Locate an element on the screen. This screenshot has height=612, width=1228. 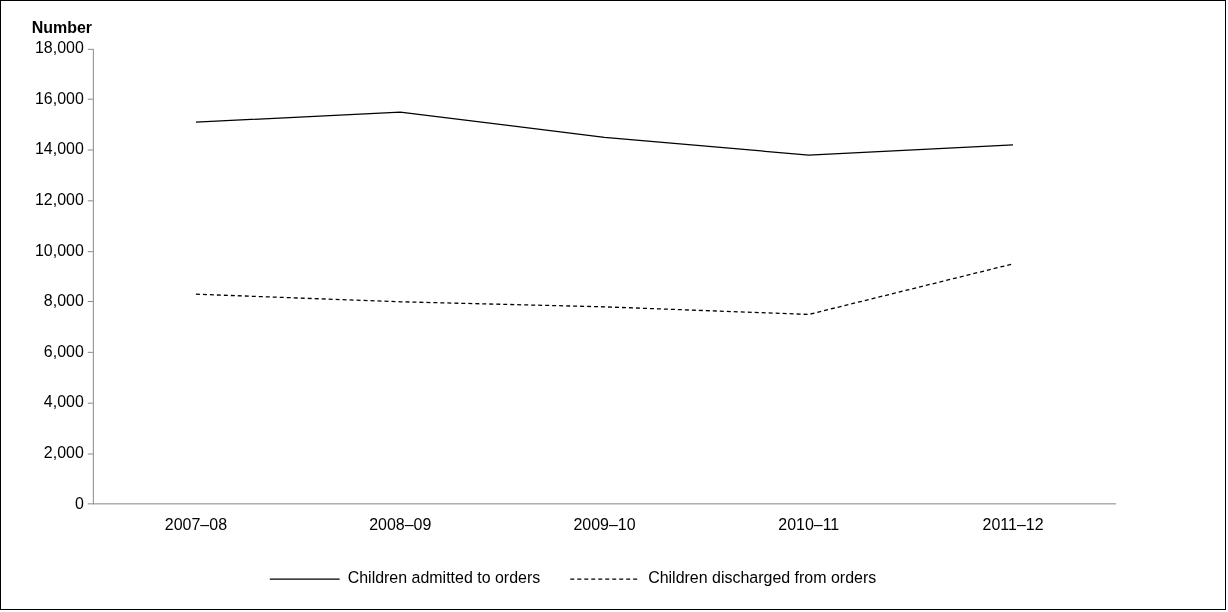
y-tick-label: 0 is located at coordinates (79, 503).